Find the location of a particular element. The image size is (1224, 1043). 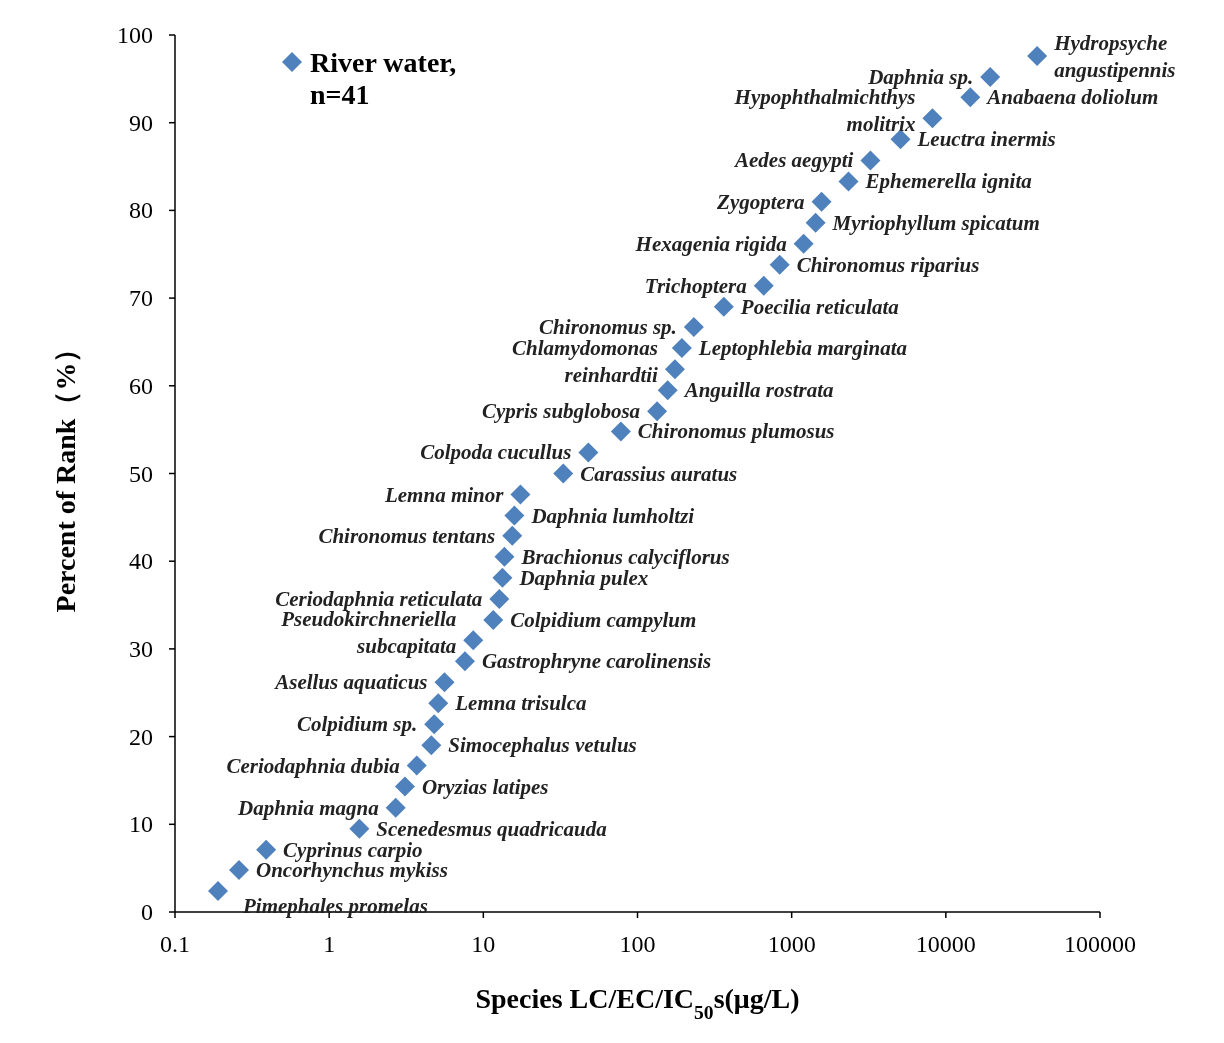

annotation: Colpidium campylum is located at coordinates (603, 619).